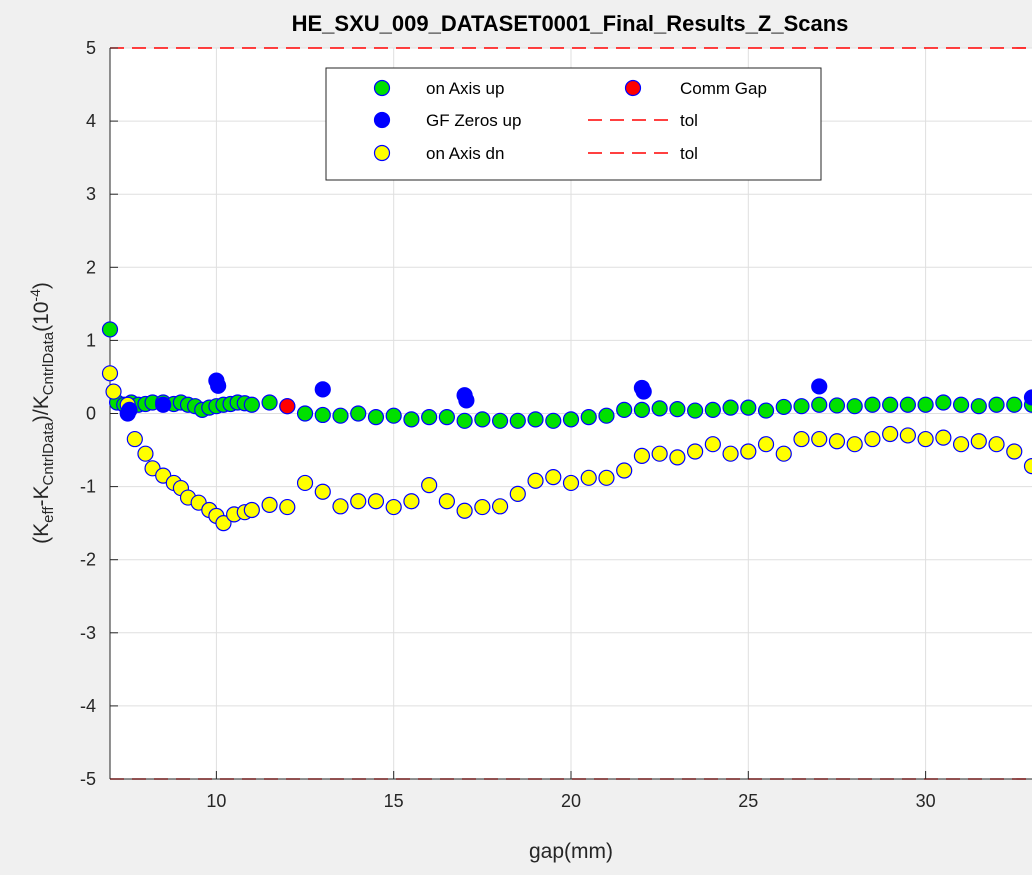 This screenshot has width=1032, height=875. I want to click on legend-label: on Axis dn, so click(465, 153).